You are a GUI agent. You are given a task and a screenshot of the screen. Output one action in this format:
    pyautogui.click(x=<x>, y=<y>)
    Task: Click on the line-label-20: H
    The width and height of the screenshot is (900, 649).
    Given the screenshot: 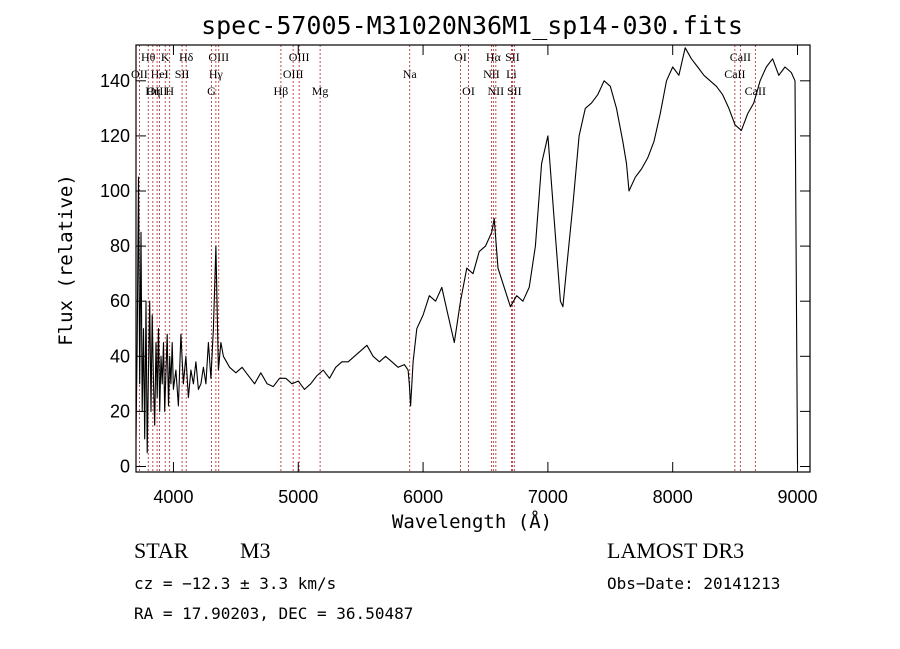 What is the action you would take?
    pyautogui.click(x=169, y=91)
    